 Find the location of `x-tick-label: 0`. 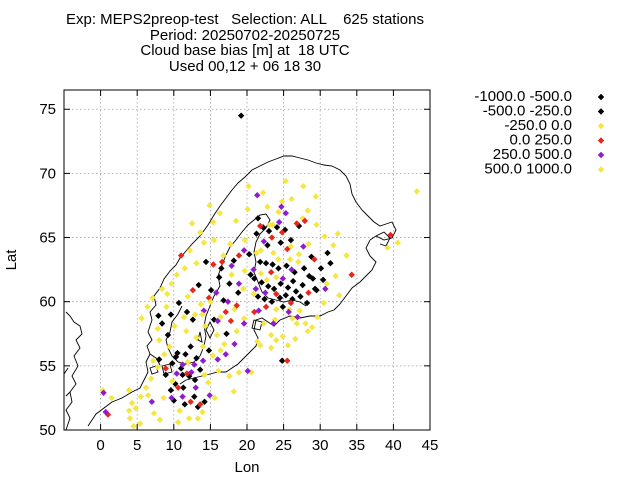

x-tick-label: 0 is located at coordinates (100, 445).